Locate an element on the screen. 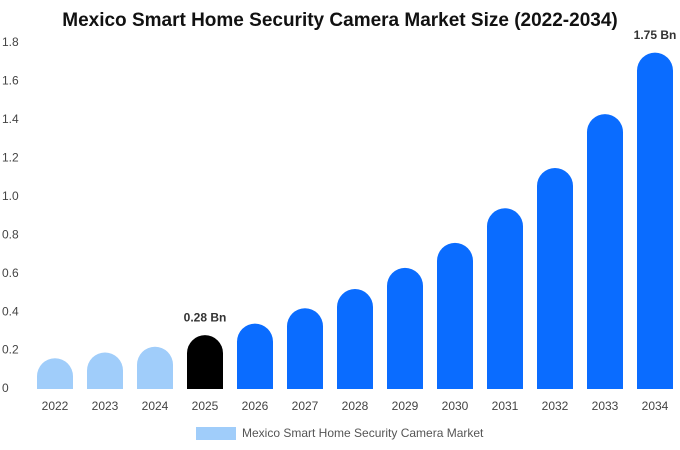 This screenshot has width=680, height=450. x-tick-label: 2024 is located at coordinates (155, 406).